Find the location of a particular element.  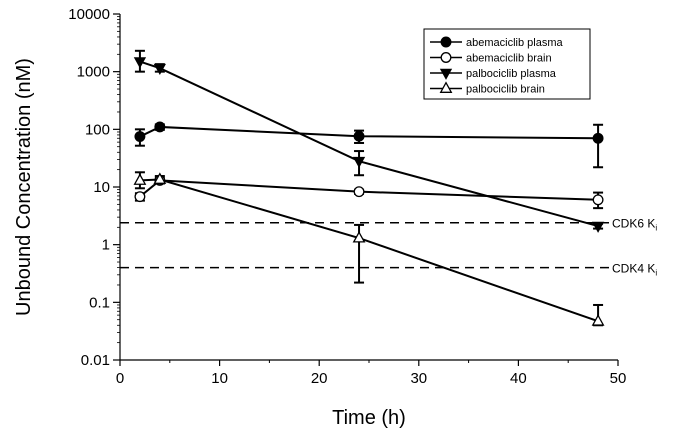

legend-item: palbociclib plasma is located at coordinates (493, 74).